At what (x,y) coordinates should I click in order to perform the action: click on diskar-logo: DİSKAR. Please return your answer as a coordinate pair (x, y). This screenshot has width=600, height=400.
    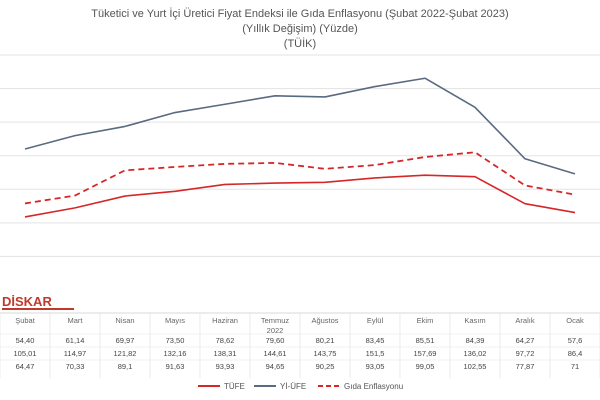
    Looking at the image, I should click on (39, 302).